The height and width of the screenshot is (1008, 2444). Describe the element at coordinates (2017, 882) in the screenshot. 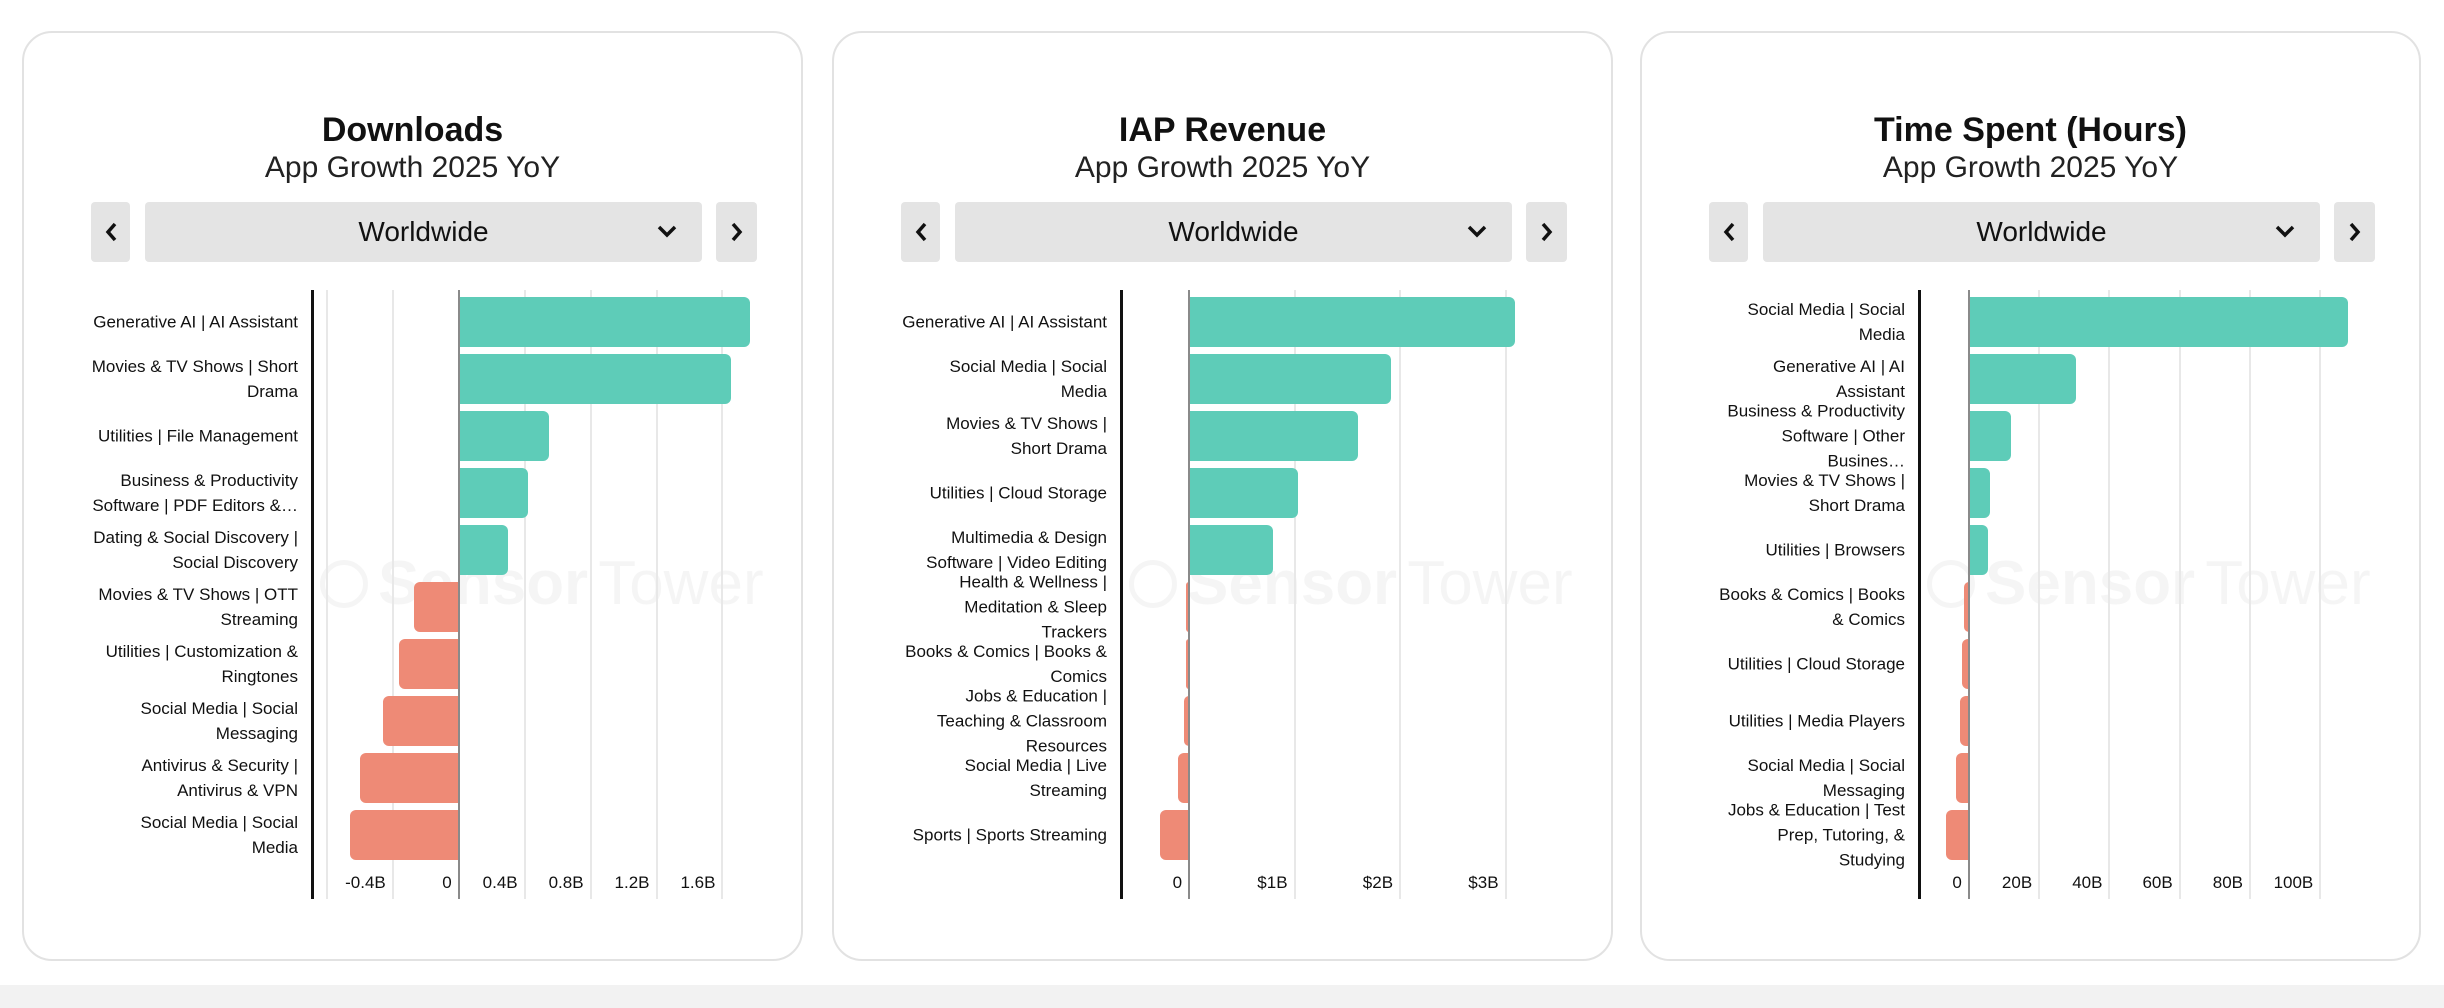

I see `tick-label: 20B` at that location.